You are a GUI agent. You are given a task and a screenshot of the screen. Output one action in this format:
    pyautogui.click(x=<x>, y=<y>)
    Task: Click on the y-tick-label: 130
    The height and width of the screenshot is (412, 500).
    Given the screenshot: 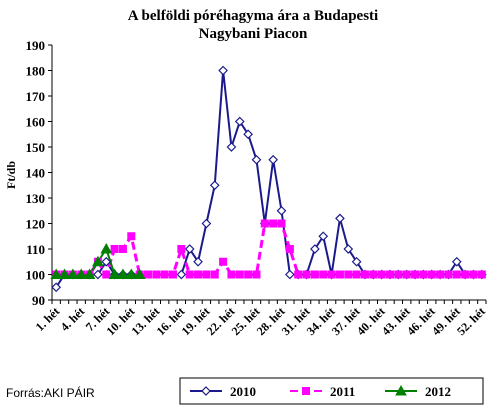 What is the action you would take?
    pyautogui.click(x=36, y=198)
    